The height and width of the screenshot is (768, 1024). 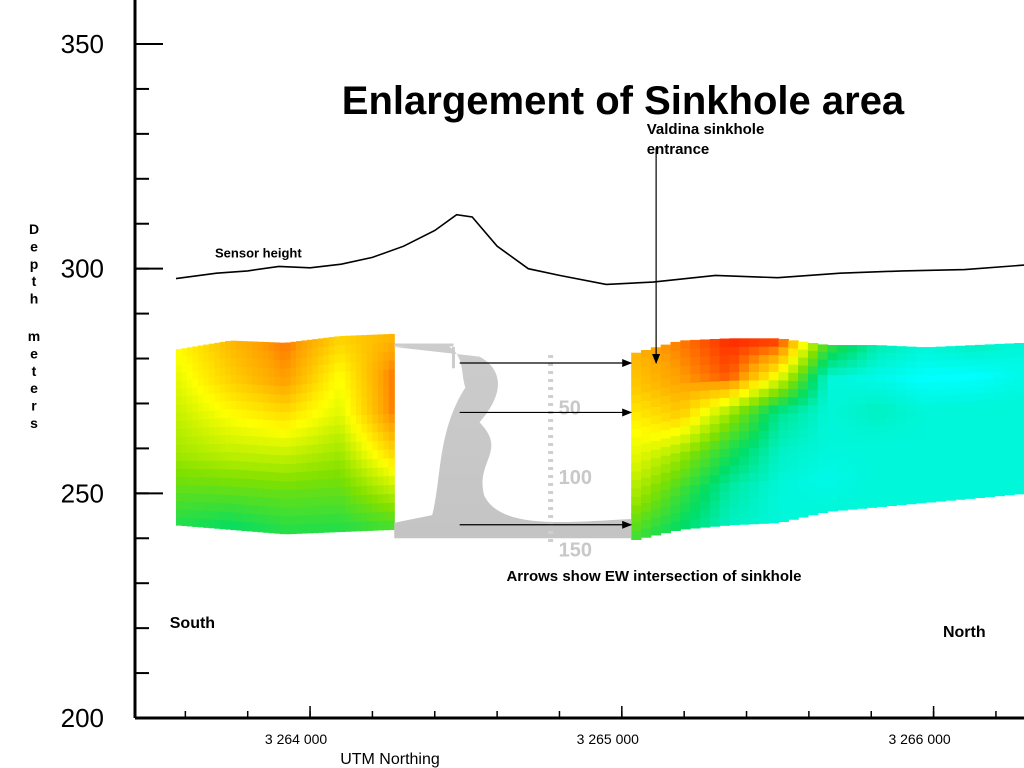 What do you see at coordinates (390, 759) in the screenshot?
I see `x-axis-label: UTM Northing` at bounding box center [390, 759].